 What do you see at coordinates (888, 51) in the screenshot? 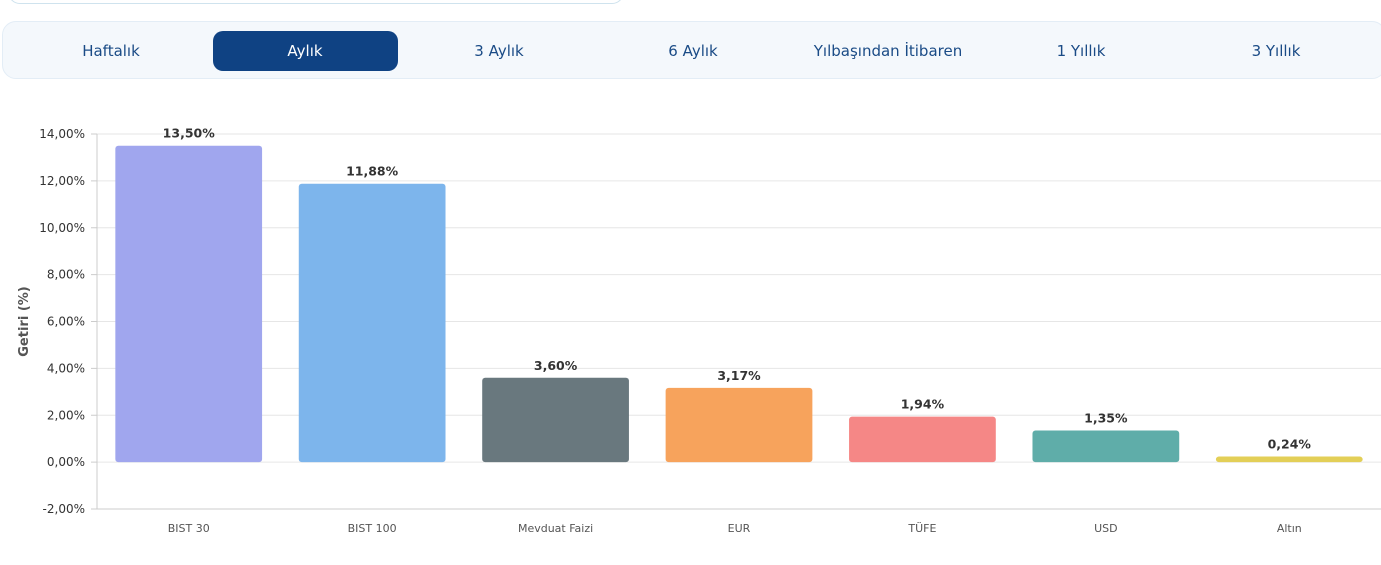
I see `tab-4: Yılbaşından İtibaren` at bounding box center [888, 51].